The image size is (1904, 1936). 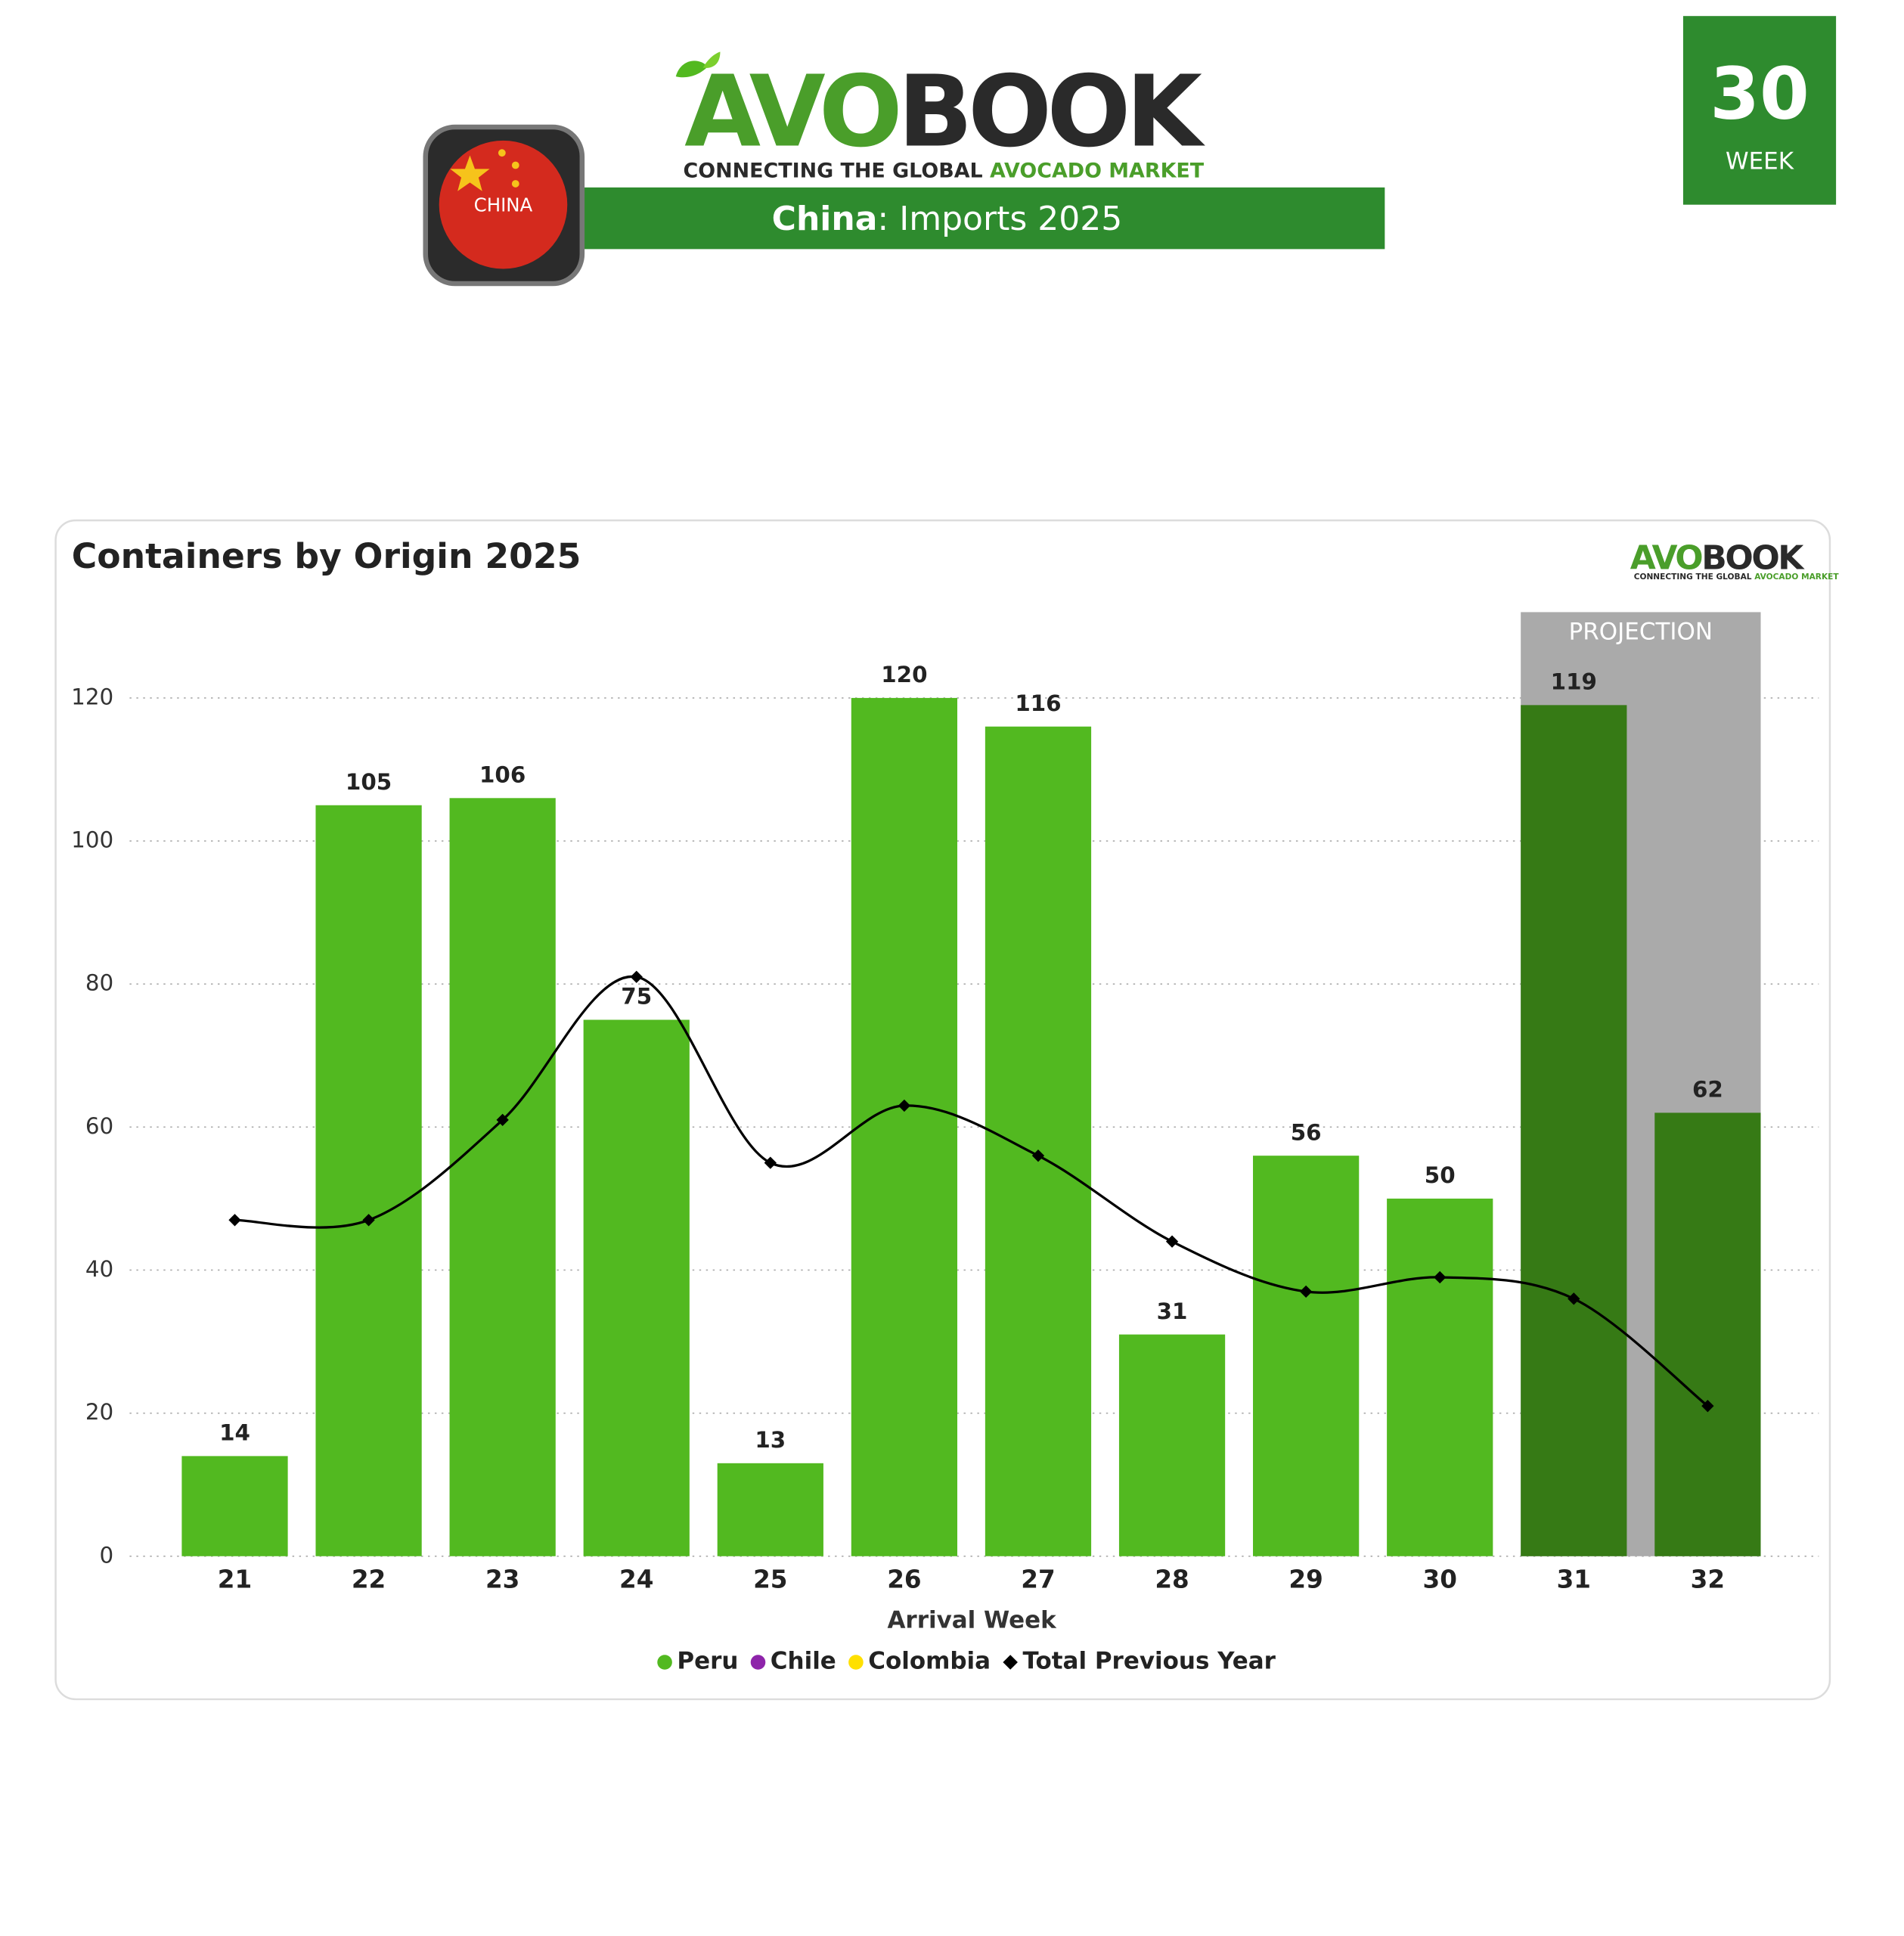 I want to click on x-axis-title: Arrival Week, so click(x=972, y=1620).